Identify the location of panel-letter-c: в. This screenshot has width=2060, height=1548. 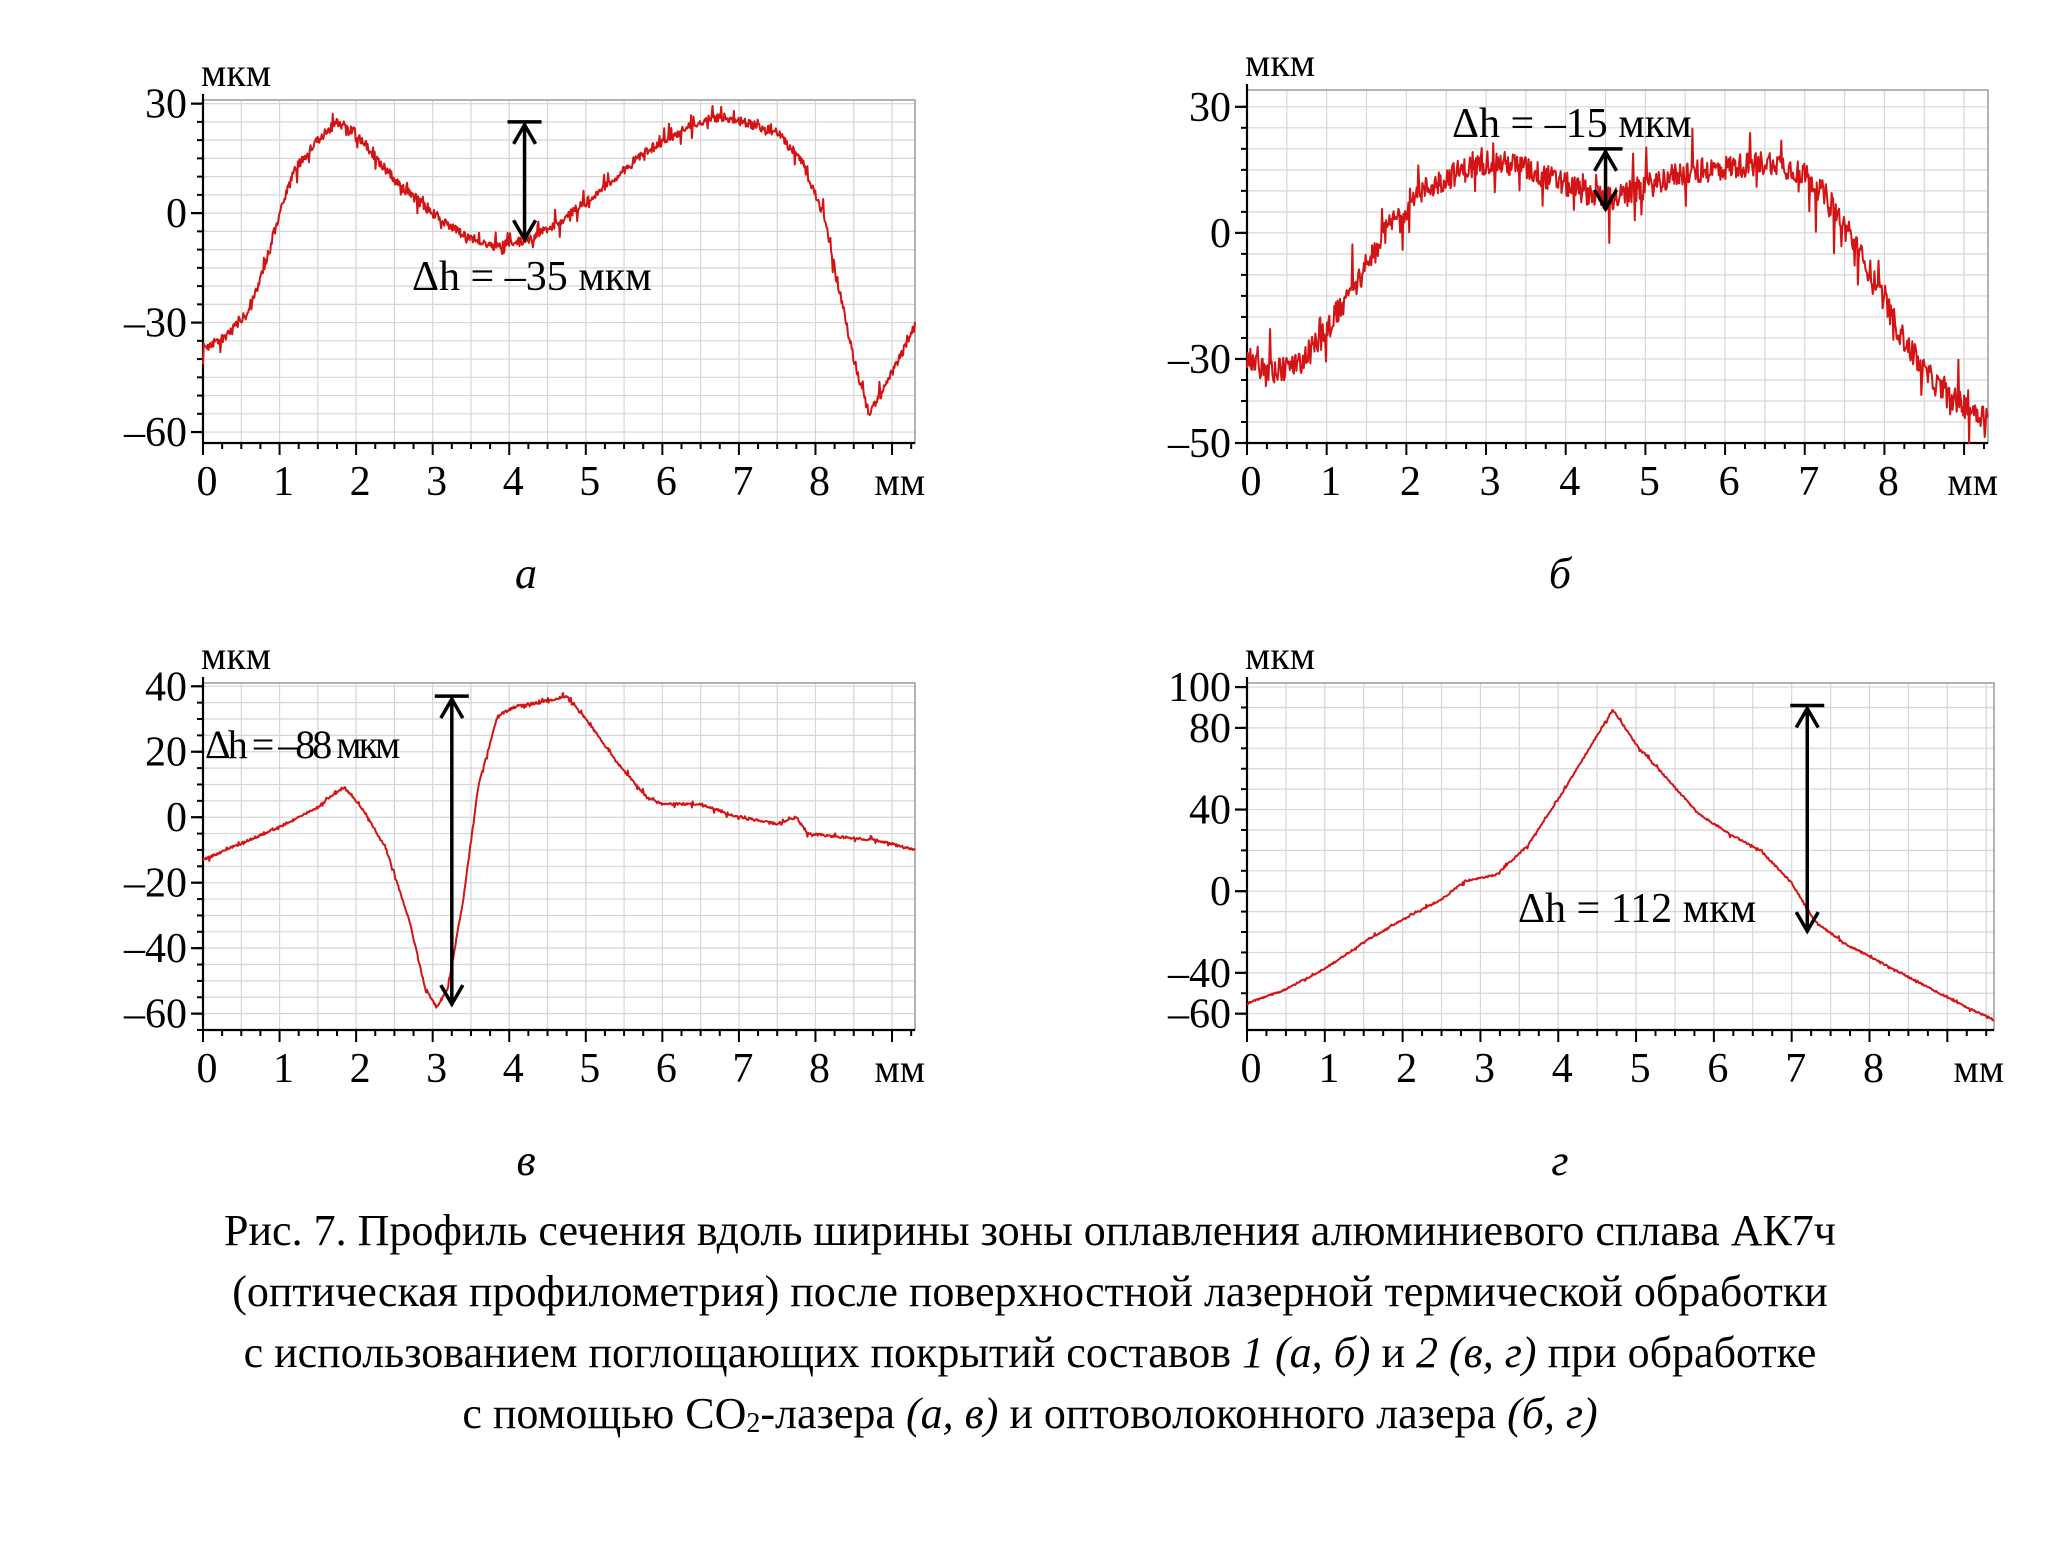
(526, 1160).